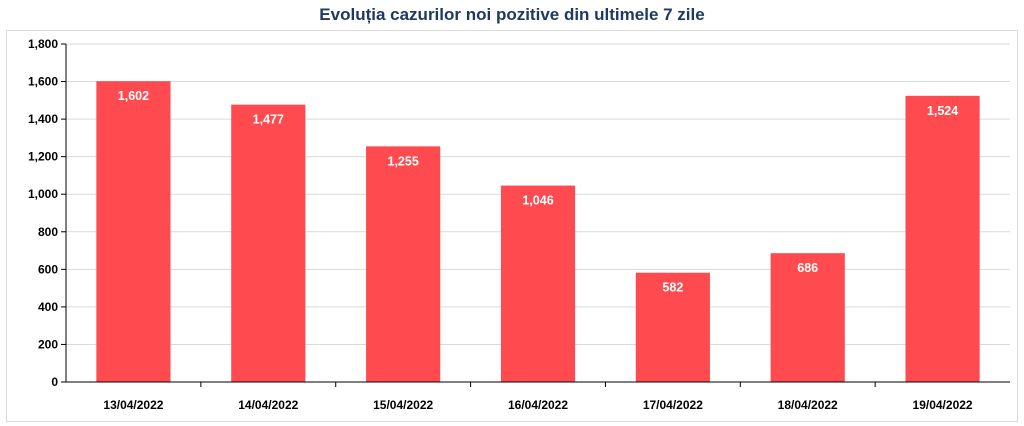 This screenshot has height=426, width=1024. Describe the element at coordinates (48, 344) in the screenshot. I see `y-tick-label: 200` at that location.